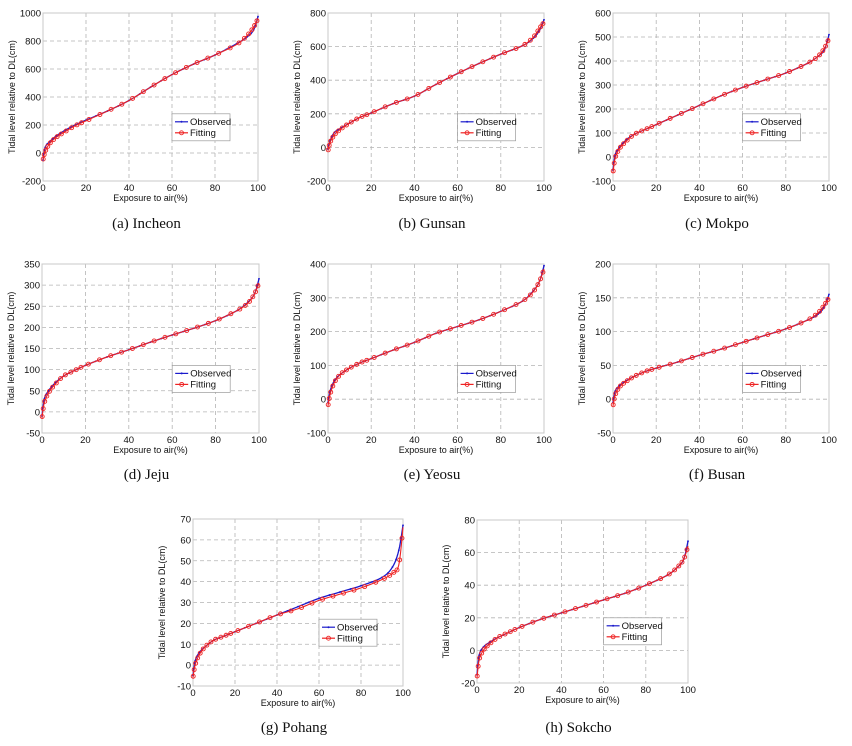  What do you see at coordinates (414, 188) in the screenshot?
I see `x-tick-label: 40` at bounding box center [414, 188].